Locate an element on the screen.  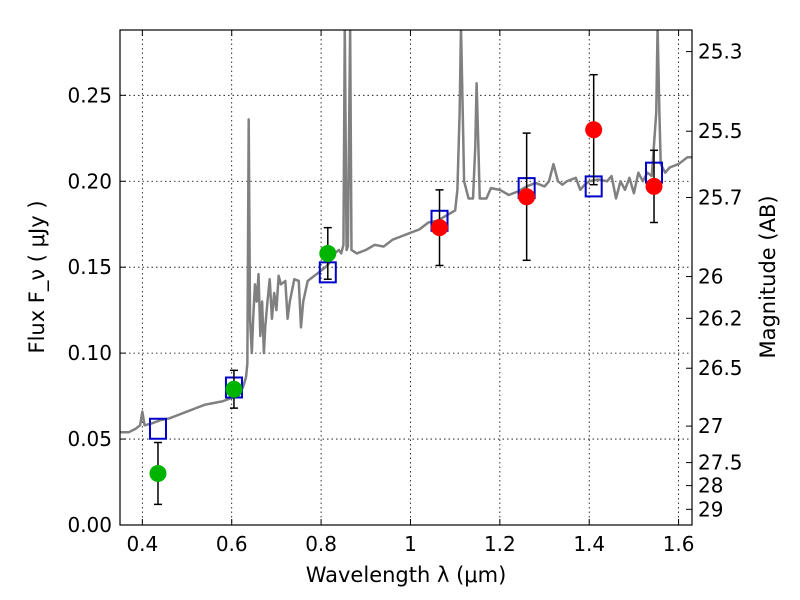
x-axis-title: Wavelength λ (μm) is located at coordinates (406, 575).